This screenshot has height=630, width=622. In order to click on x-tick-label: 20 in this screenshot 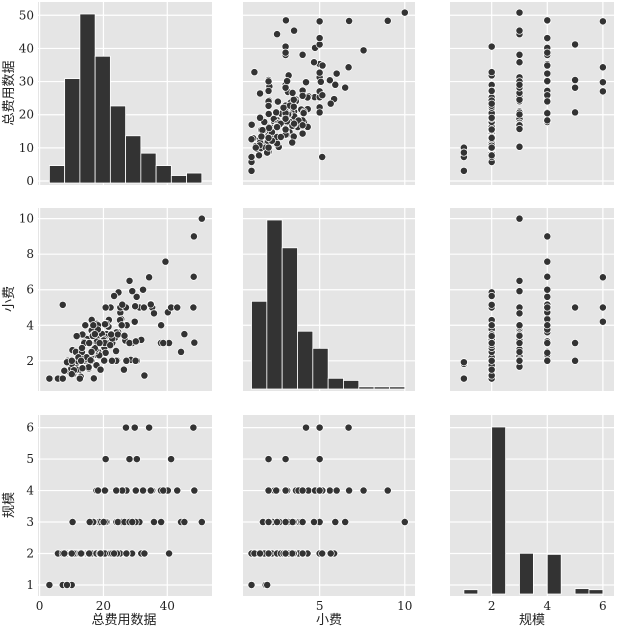, I will do `click(103, 606)`.